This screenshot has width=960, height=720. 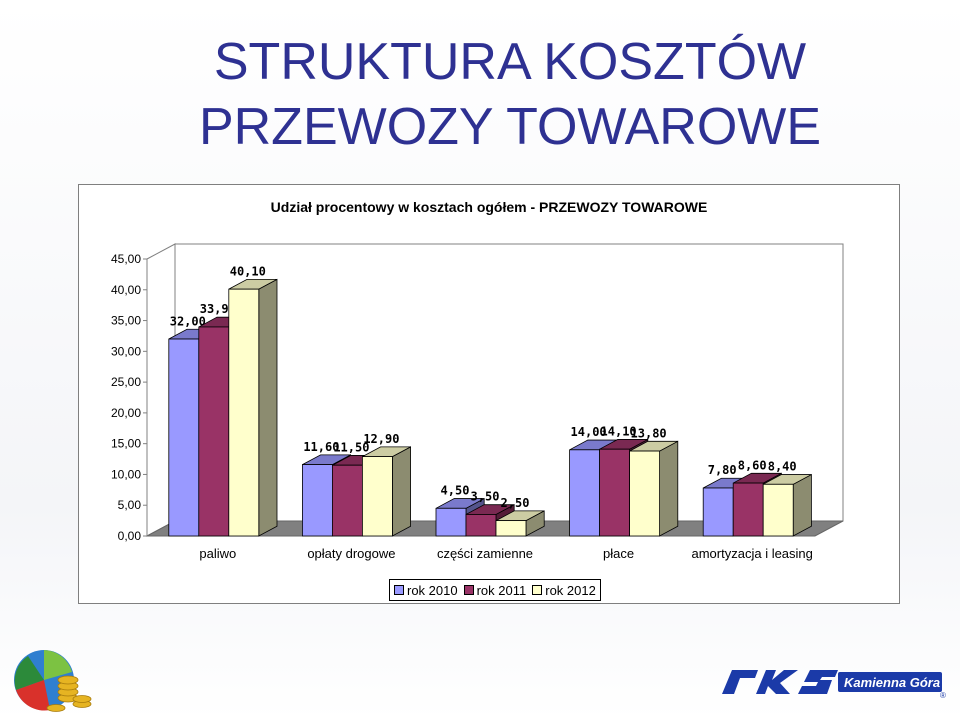 I want to click on y-tick-label: 25,00, so click(x=126, y=382).